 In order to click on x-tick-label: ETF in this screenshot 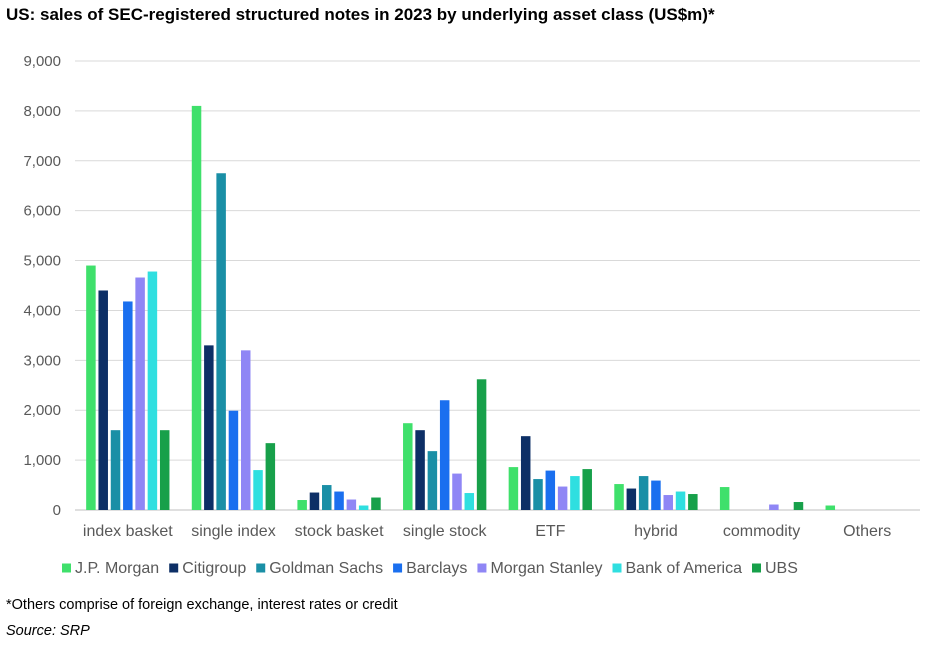, I will do `click(550, 531)`.